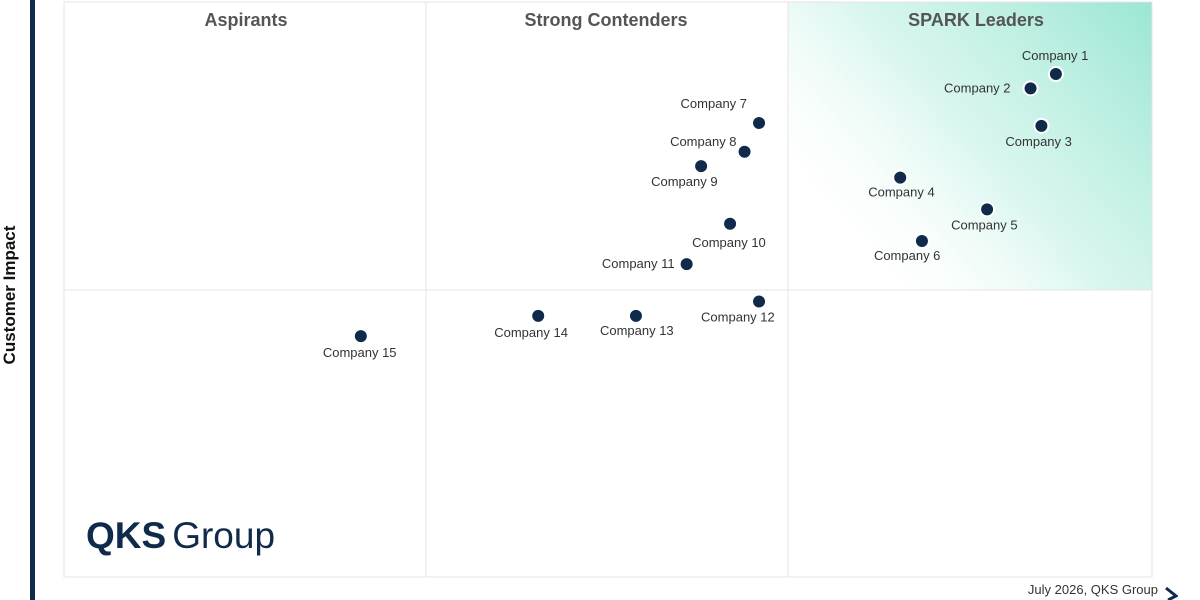 The width and height of the screenshot is (1200, 600). What do you see at coordinates (977, 87) in the screenshot?
I see `data-point-label-2: Company 2` at bounding box center [977, 87].